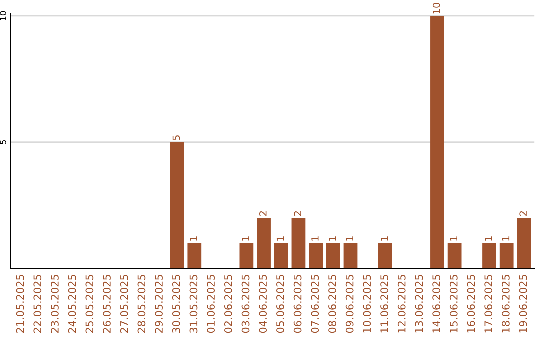  Describe the element at coordinates (90, 304) in the screenshot. I see `x-tick-label: 25.05.2025` at that location.